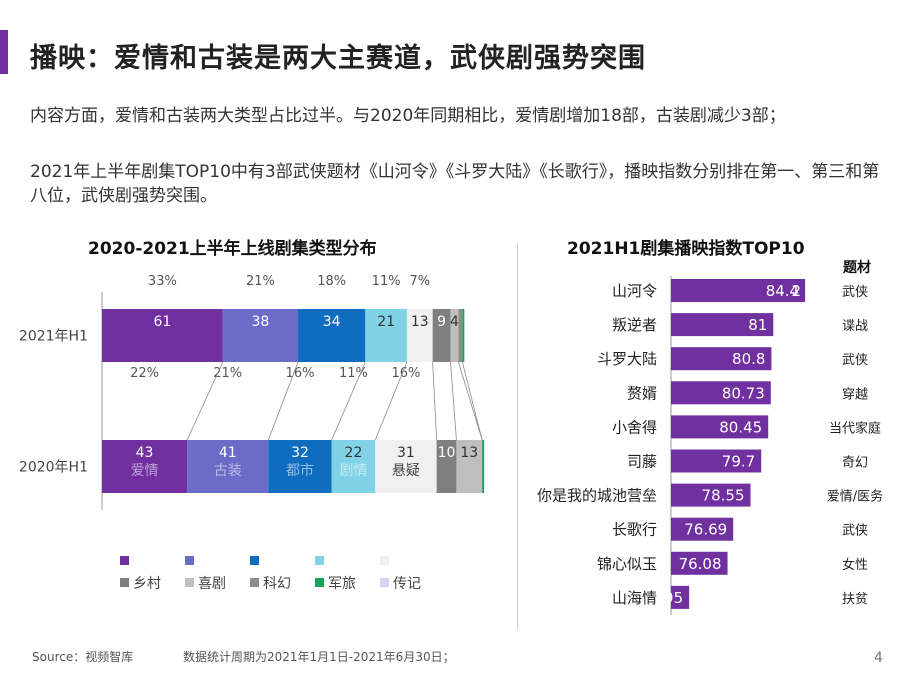 This screenshot has height=690, width=920. I want to click on stack-genre-inbar-label: 悬疑, so click(406, 471).